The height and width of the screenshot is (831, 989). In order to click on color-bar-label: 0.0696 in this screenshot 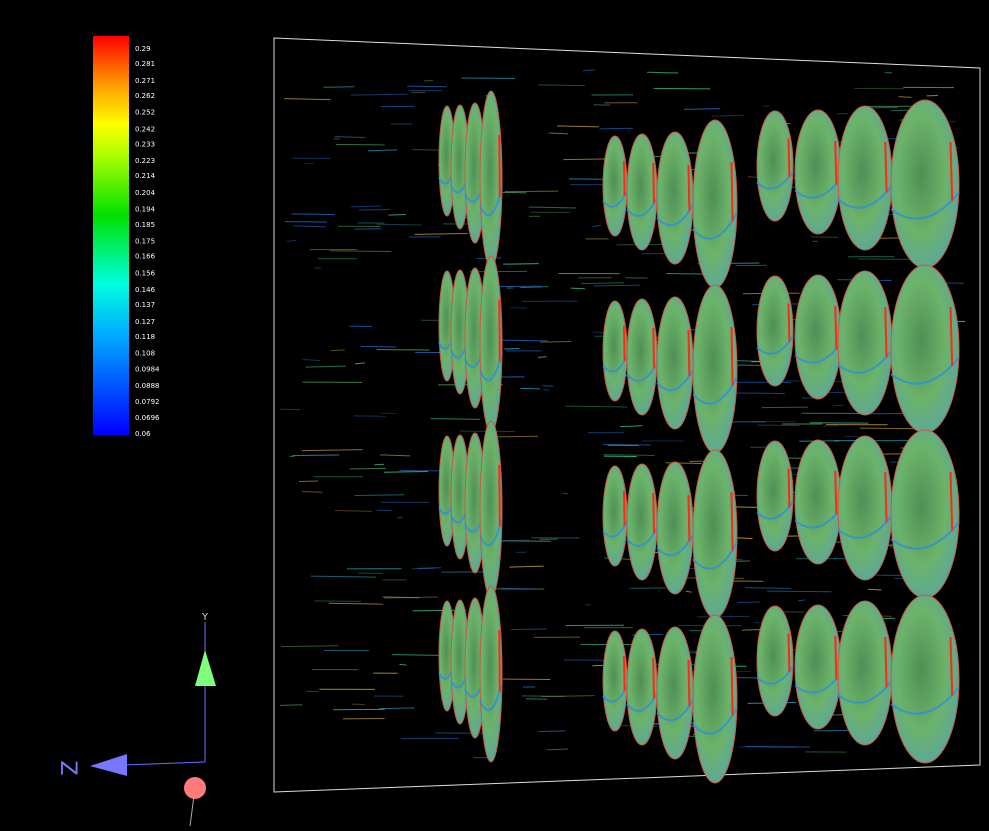, I will do `click(147, 418)`.